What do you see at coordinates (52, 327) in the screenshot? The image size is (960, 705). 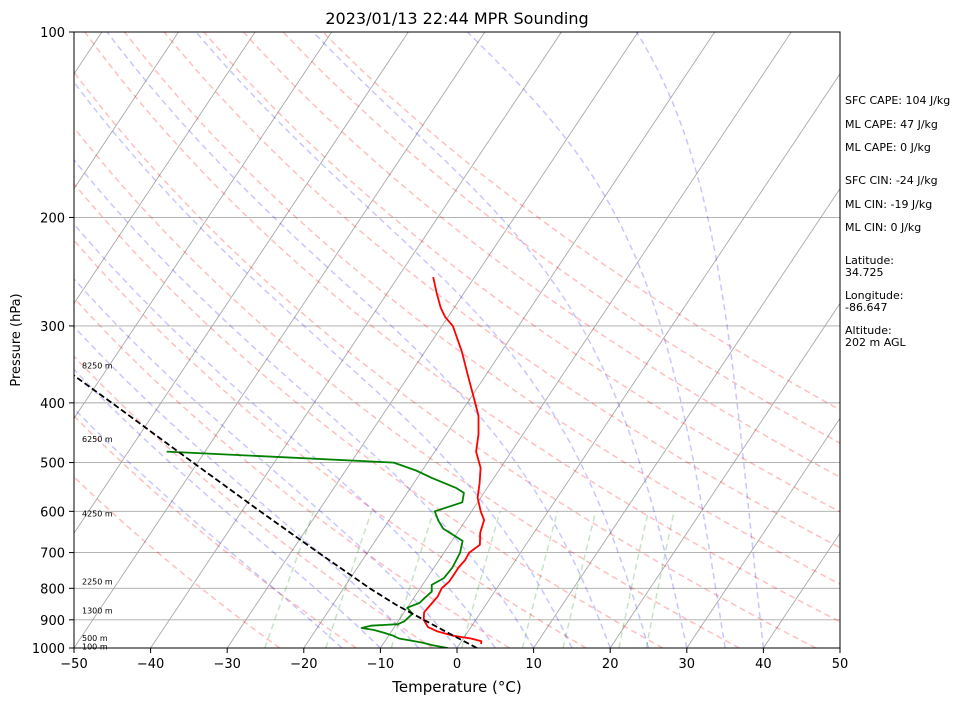 I see `y-tick-label: 300` at bounding box center [52, 327].